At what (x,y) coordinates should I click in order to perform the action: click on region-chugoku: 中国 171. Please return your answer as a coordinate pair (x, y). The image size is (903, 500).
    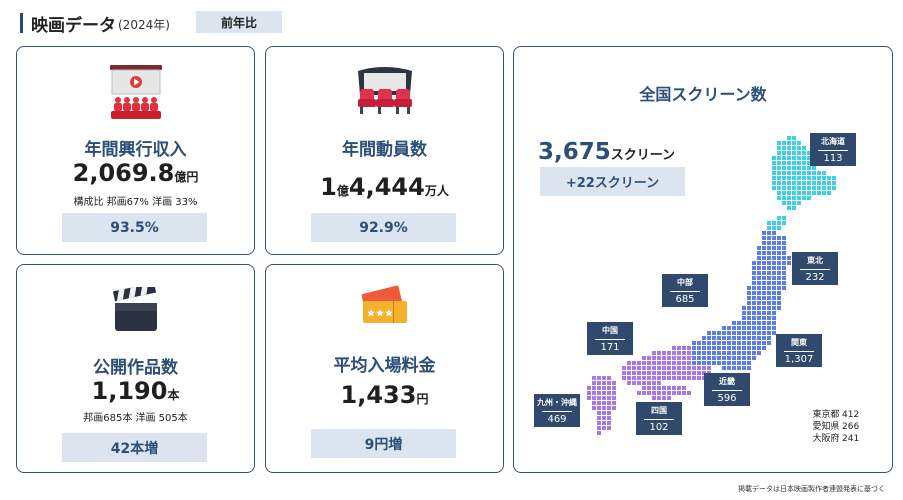
    Looking at the image, I should click on (610, 338).